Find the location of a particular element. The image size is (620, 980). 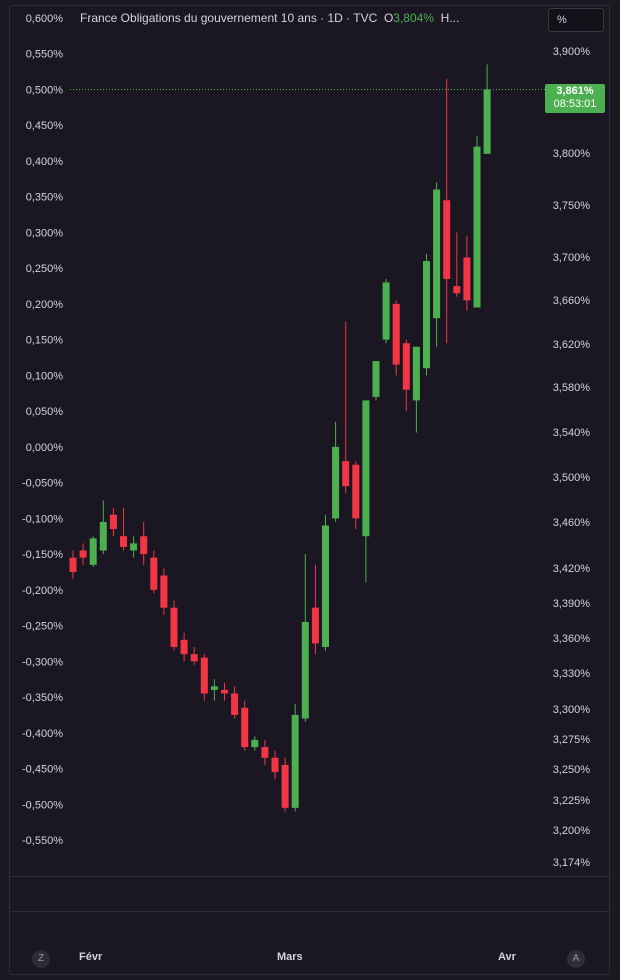

zoom-button: Z is located at coordinates (41, 959).